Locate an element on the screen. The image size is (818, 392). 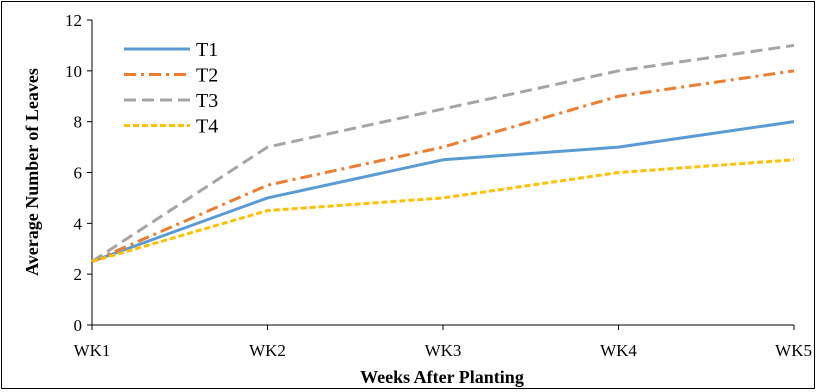
x-tick-label: WK2 is located at coordinates (267, 350).